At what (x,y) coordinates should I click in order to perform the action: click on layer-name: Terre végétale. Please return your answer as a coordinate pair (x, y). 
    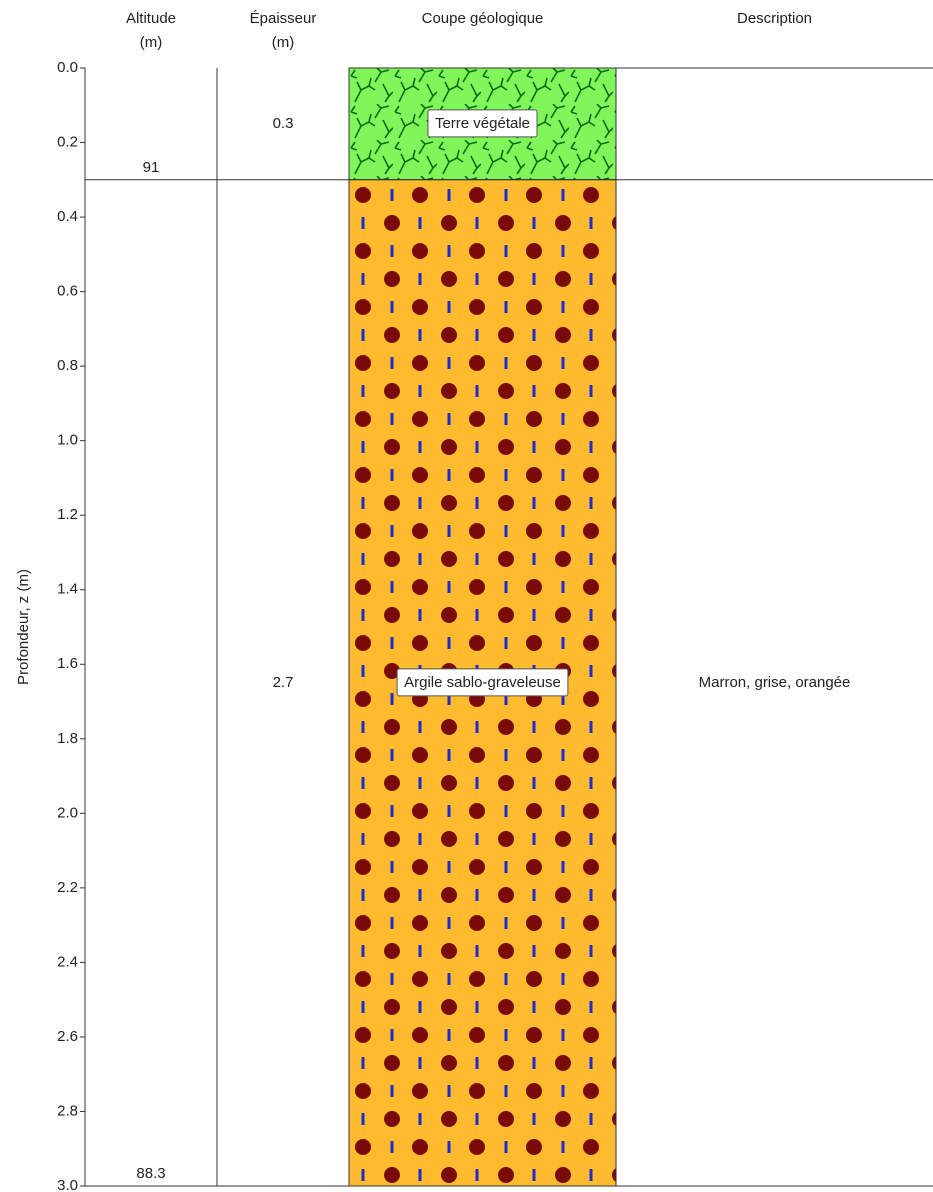
    Looking at the image, I should click on (482, 123).